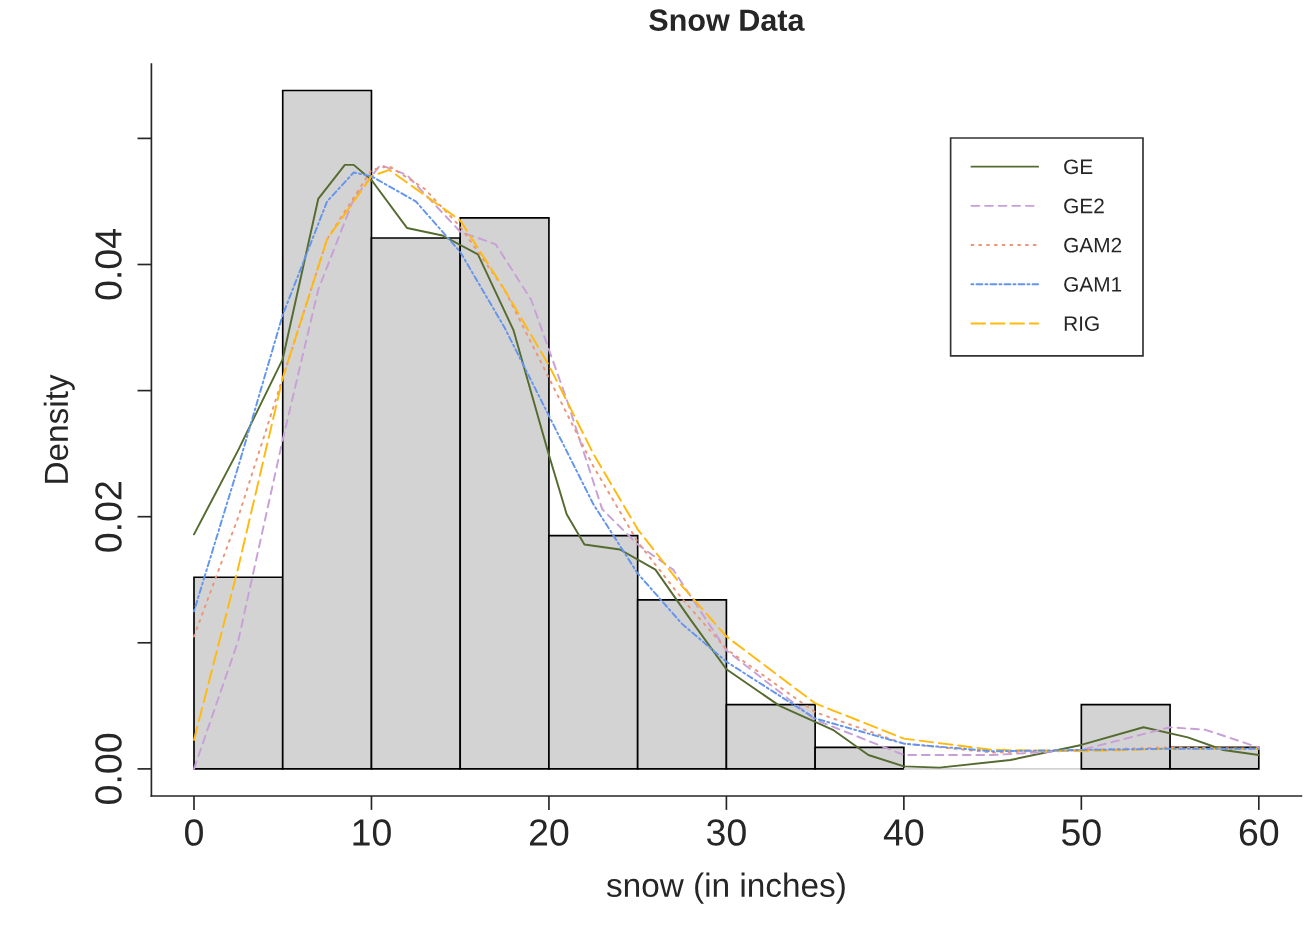 The image size is (1316, 935). Describe the element at coordinates (108, 264) in the screenshot. I see `y-tick-label: 0.04` at that location.